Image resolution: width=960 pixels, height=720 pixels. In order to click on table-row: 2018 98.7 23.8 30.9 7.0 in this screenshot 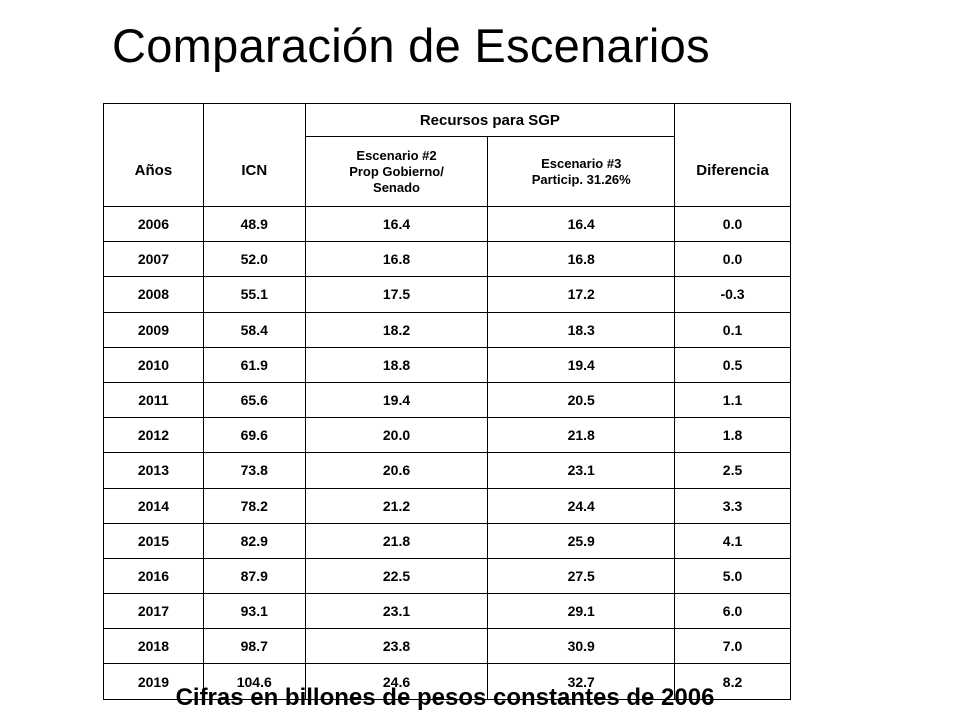, I will do `click(447, 646)`.